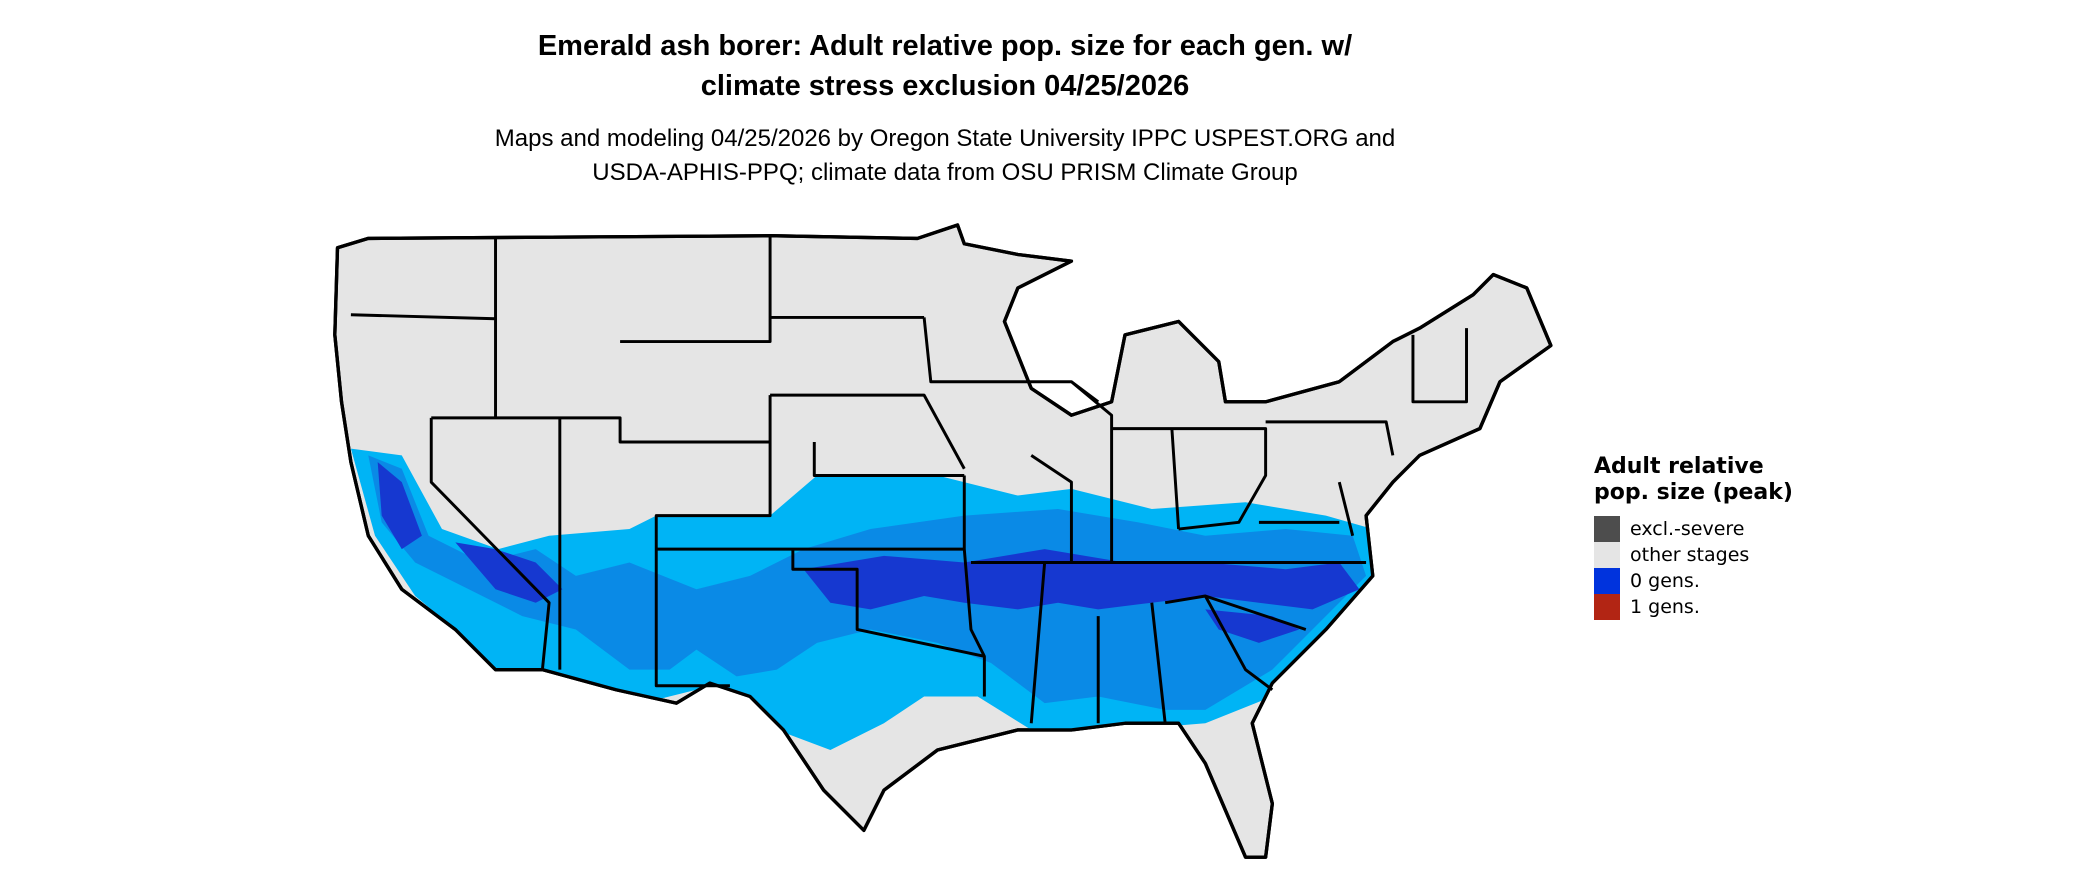  I want to click on legend-item-excl-severe: excl.-severe, so click(1704, 529).